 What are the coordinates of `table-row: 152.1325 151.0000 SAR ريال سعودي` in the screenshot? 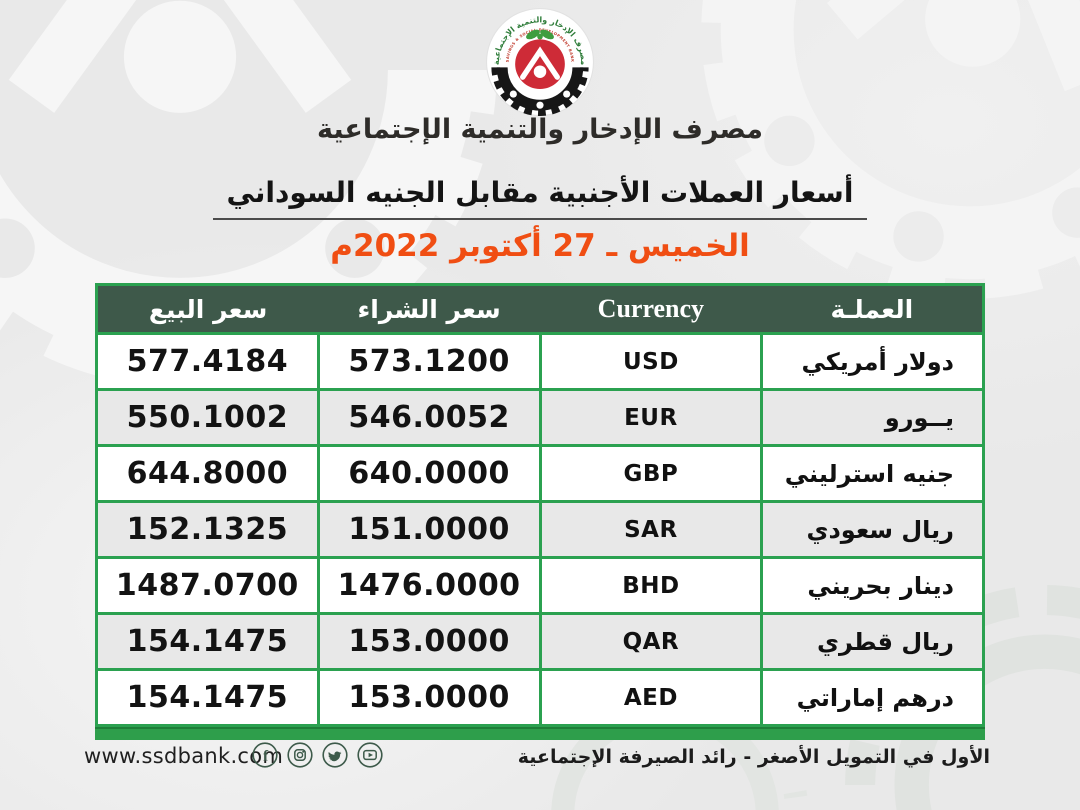 It's located at (540, 529).